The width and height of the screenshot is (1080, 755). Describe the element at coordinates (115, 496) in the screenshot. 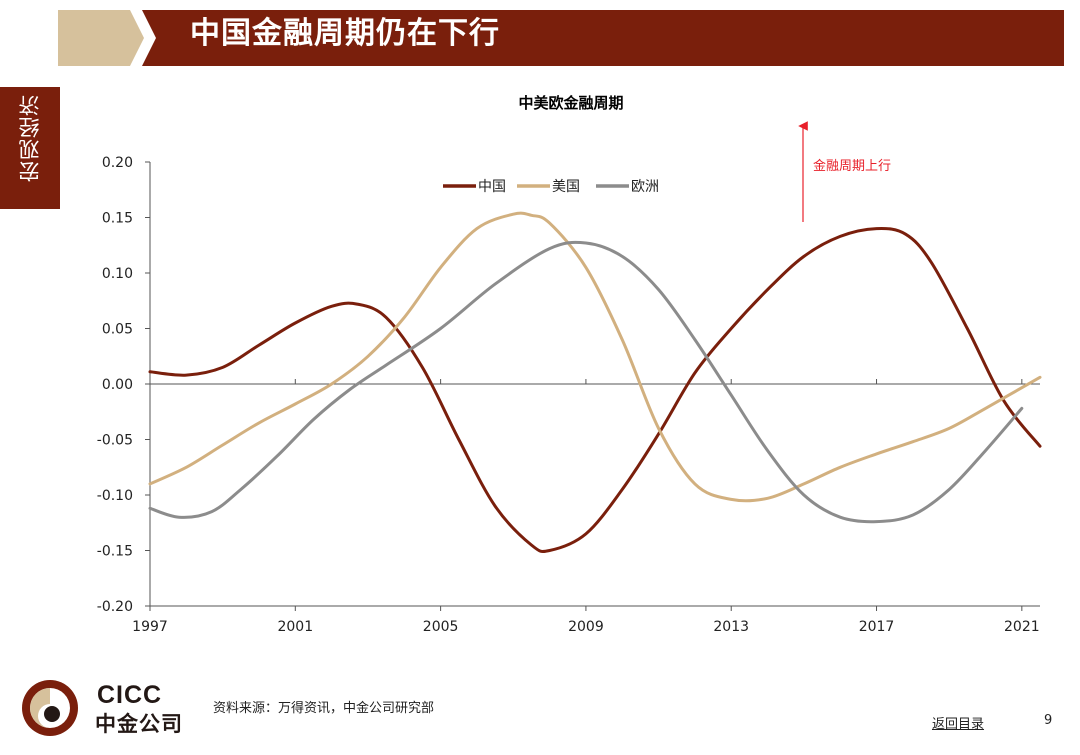

I see `y-tick-label: -0.10` at that location.